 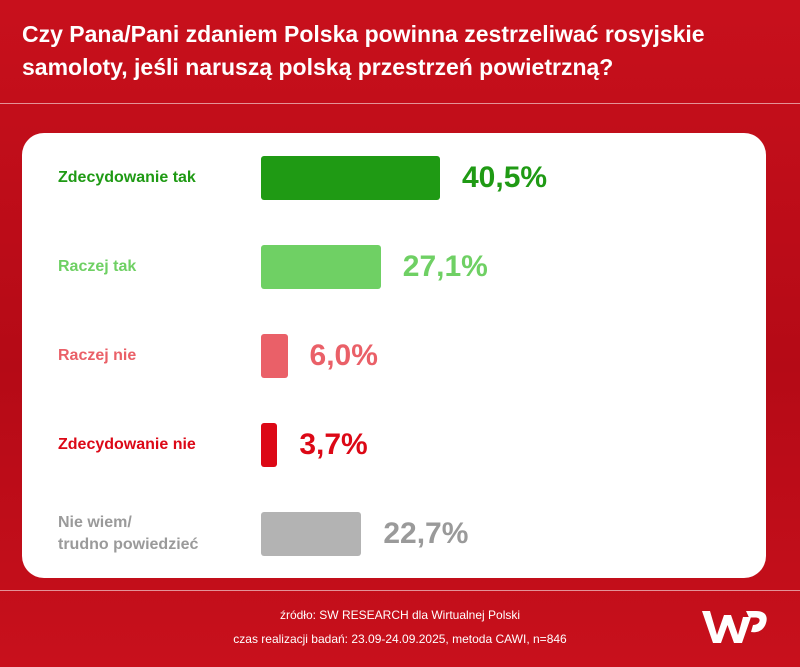 I want to click on value-label: 3,7%, so click(x=333, y=444).